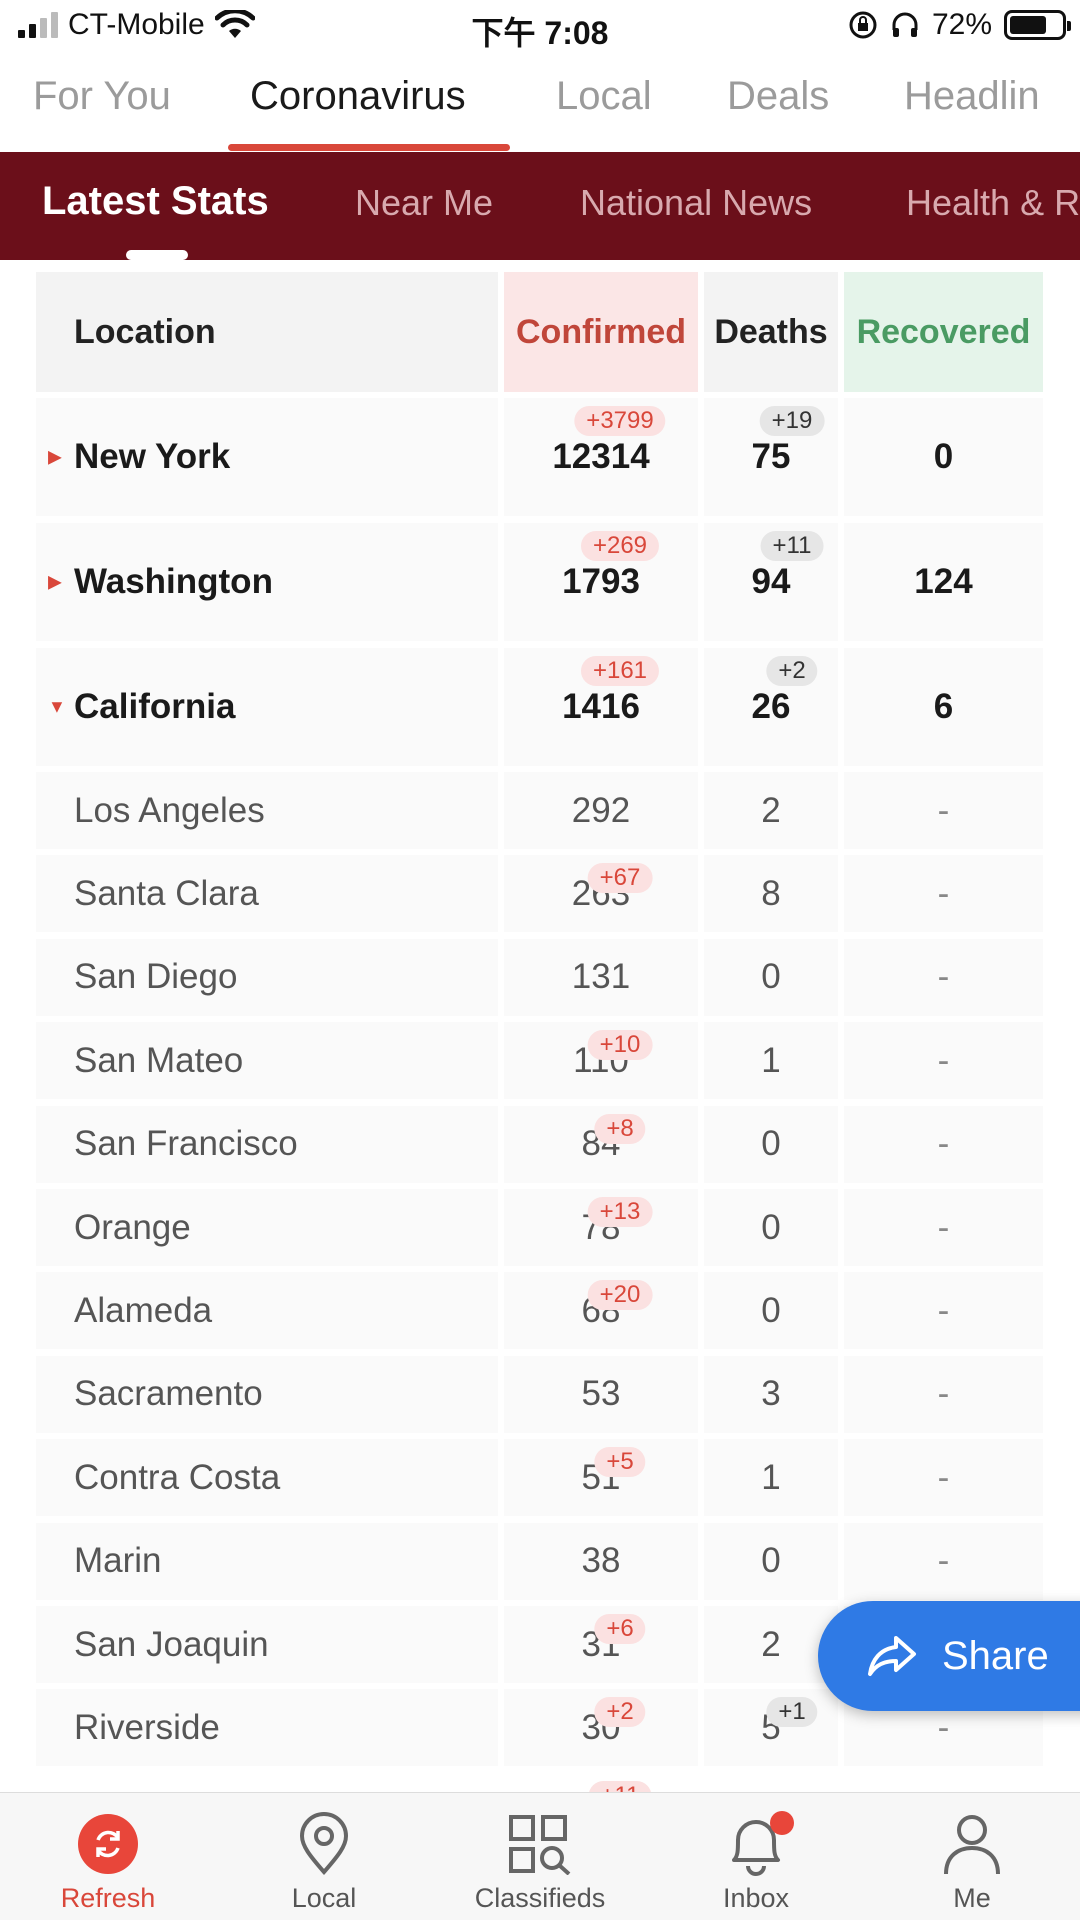 This screenshot has height=1920, width=1080. I want to click on county-name: Riverside, so click(147, 1727).